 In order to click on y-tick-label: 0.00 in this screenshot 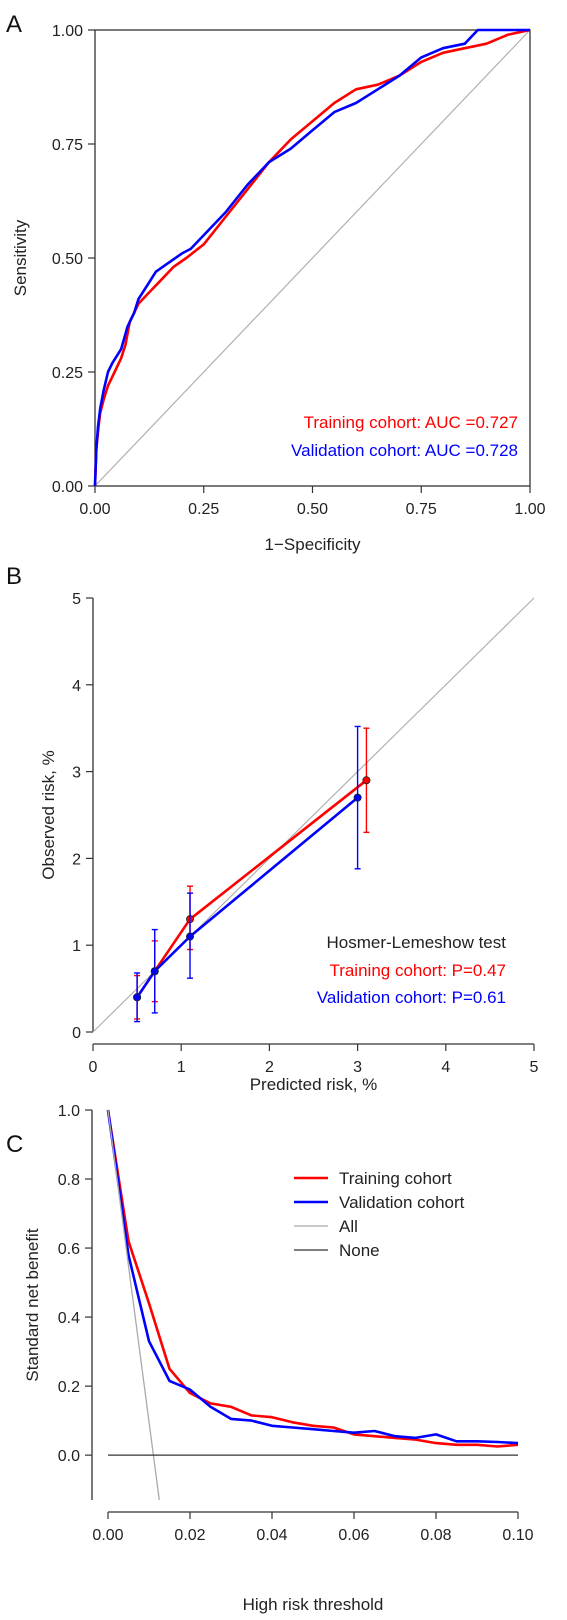, I will do `click(67, 487)`.